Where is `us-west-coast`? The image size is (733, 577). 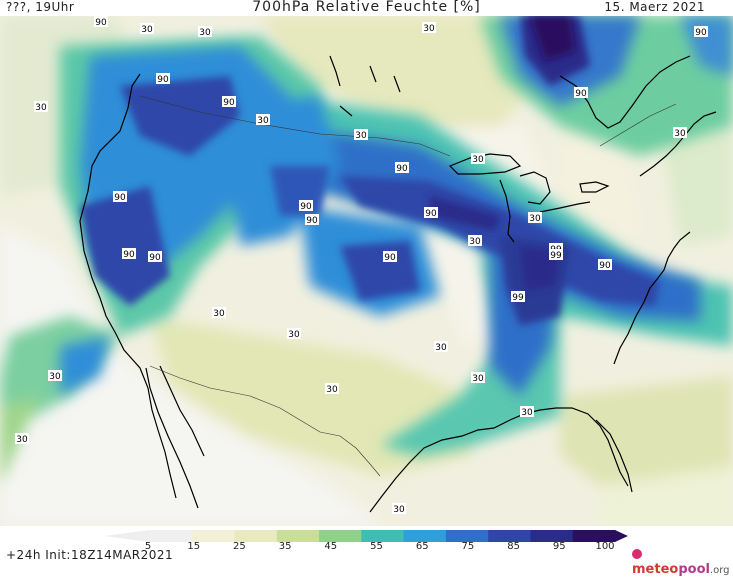
us-west-coast is located at coordinates (128, 286).